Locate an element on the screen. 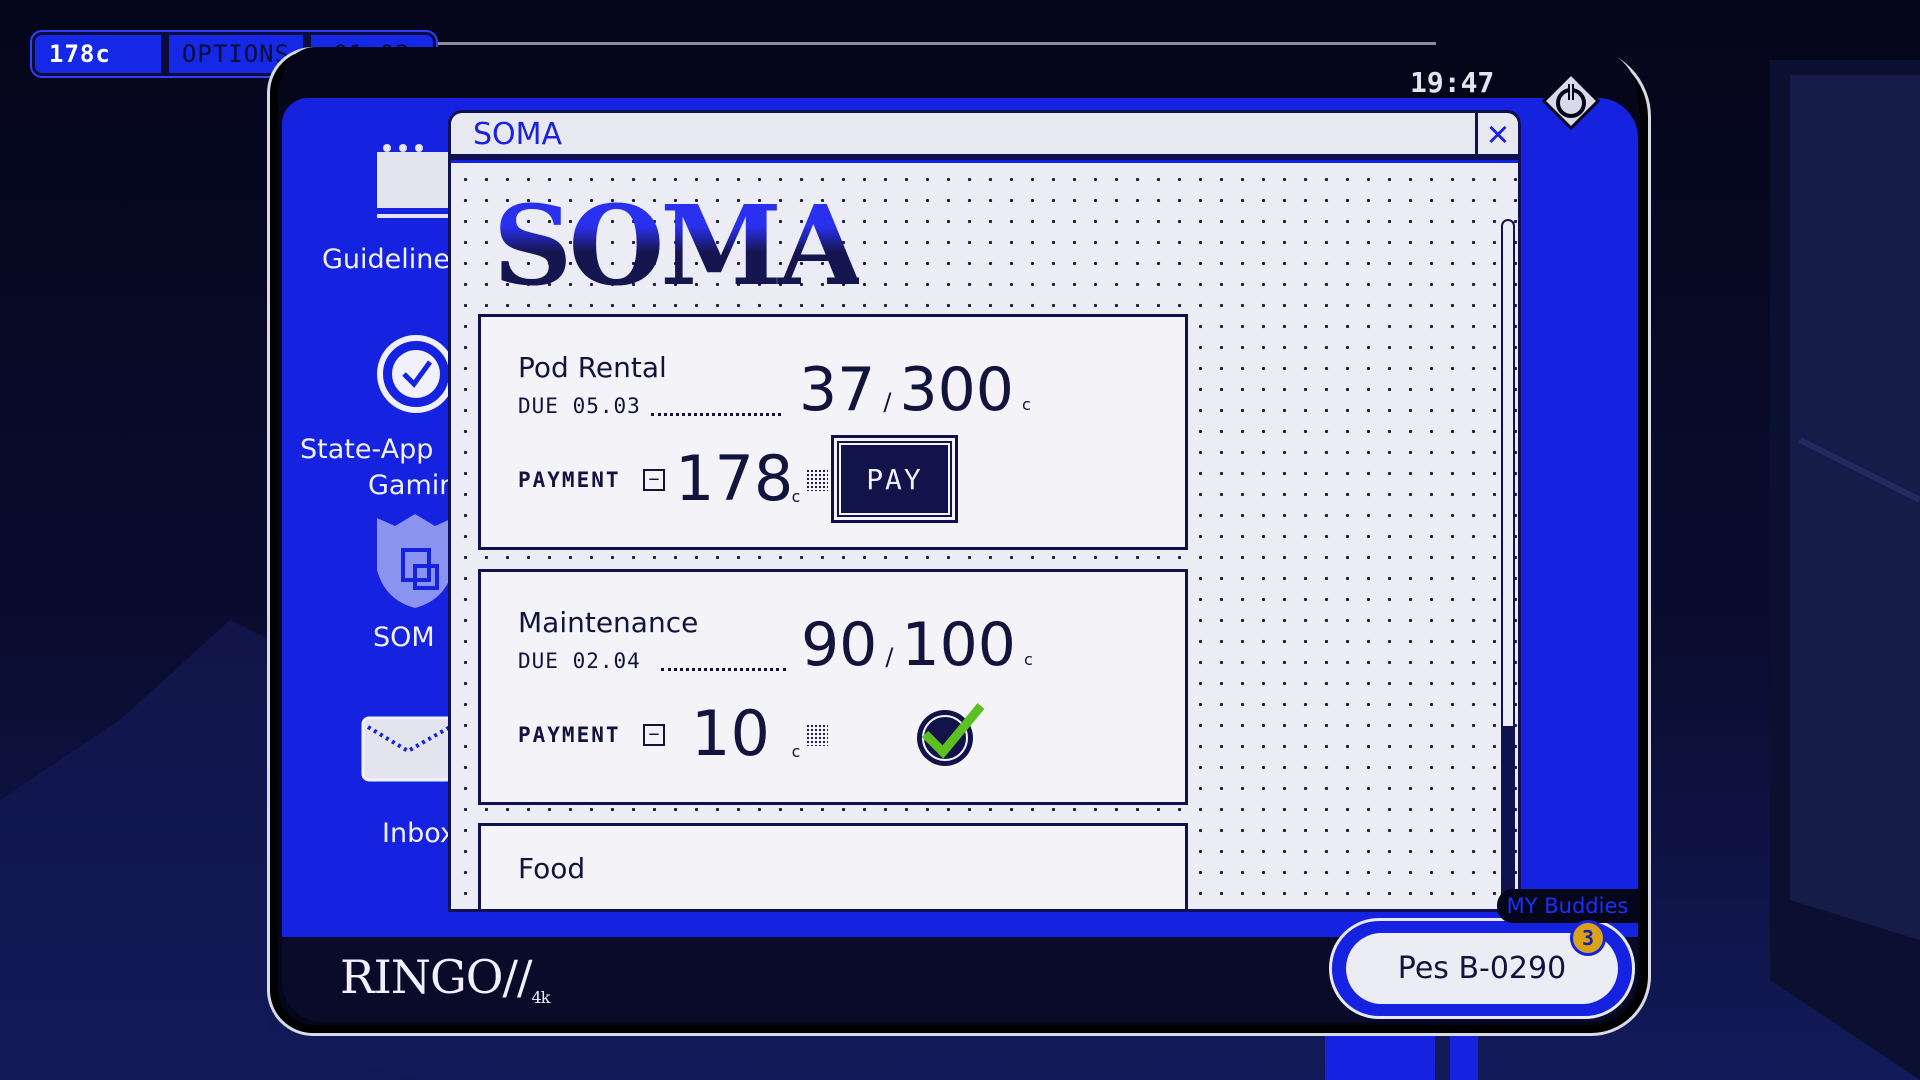  soma-app-label: SOM is located at coordinates (404, 637).